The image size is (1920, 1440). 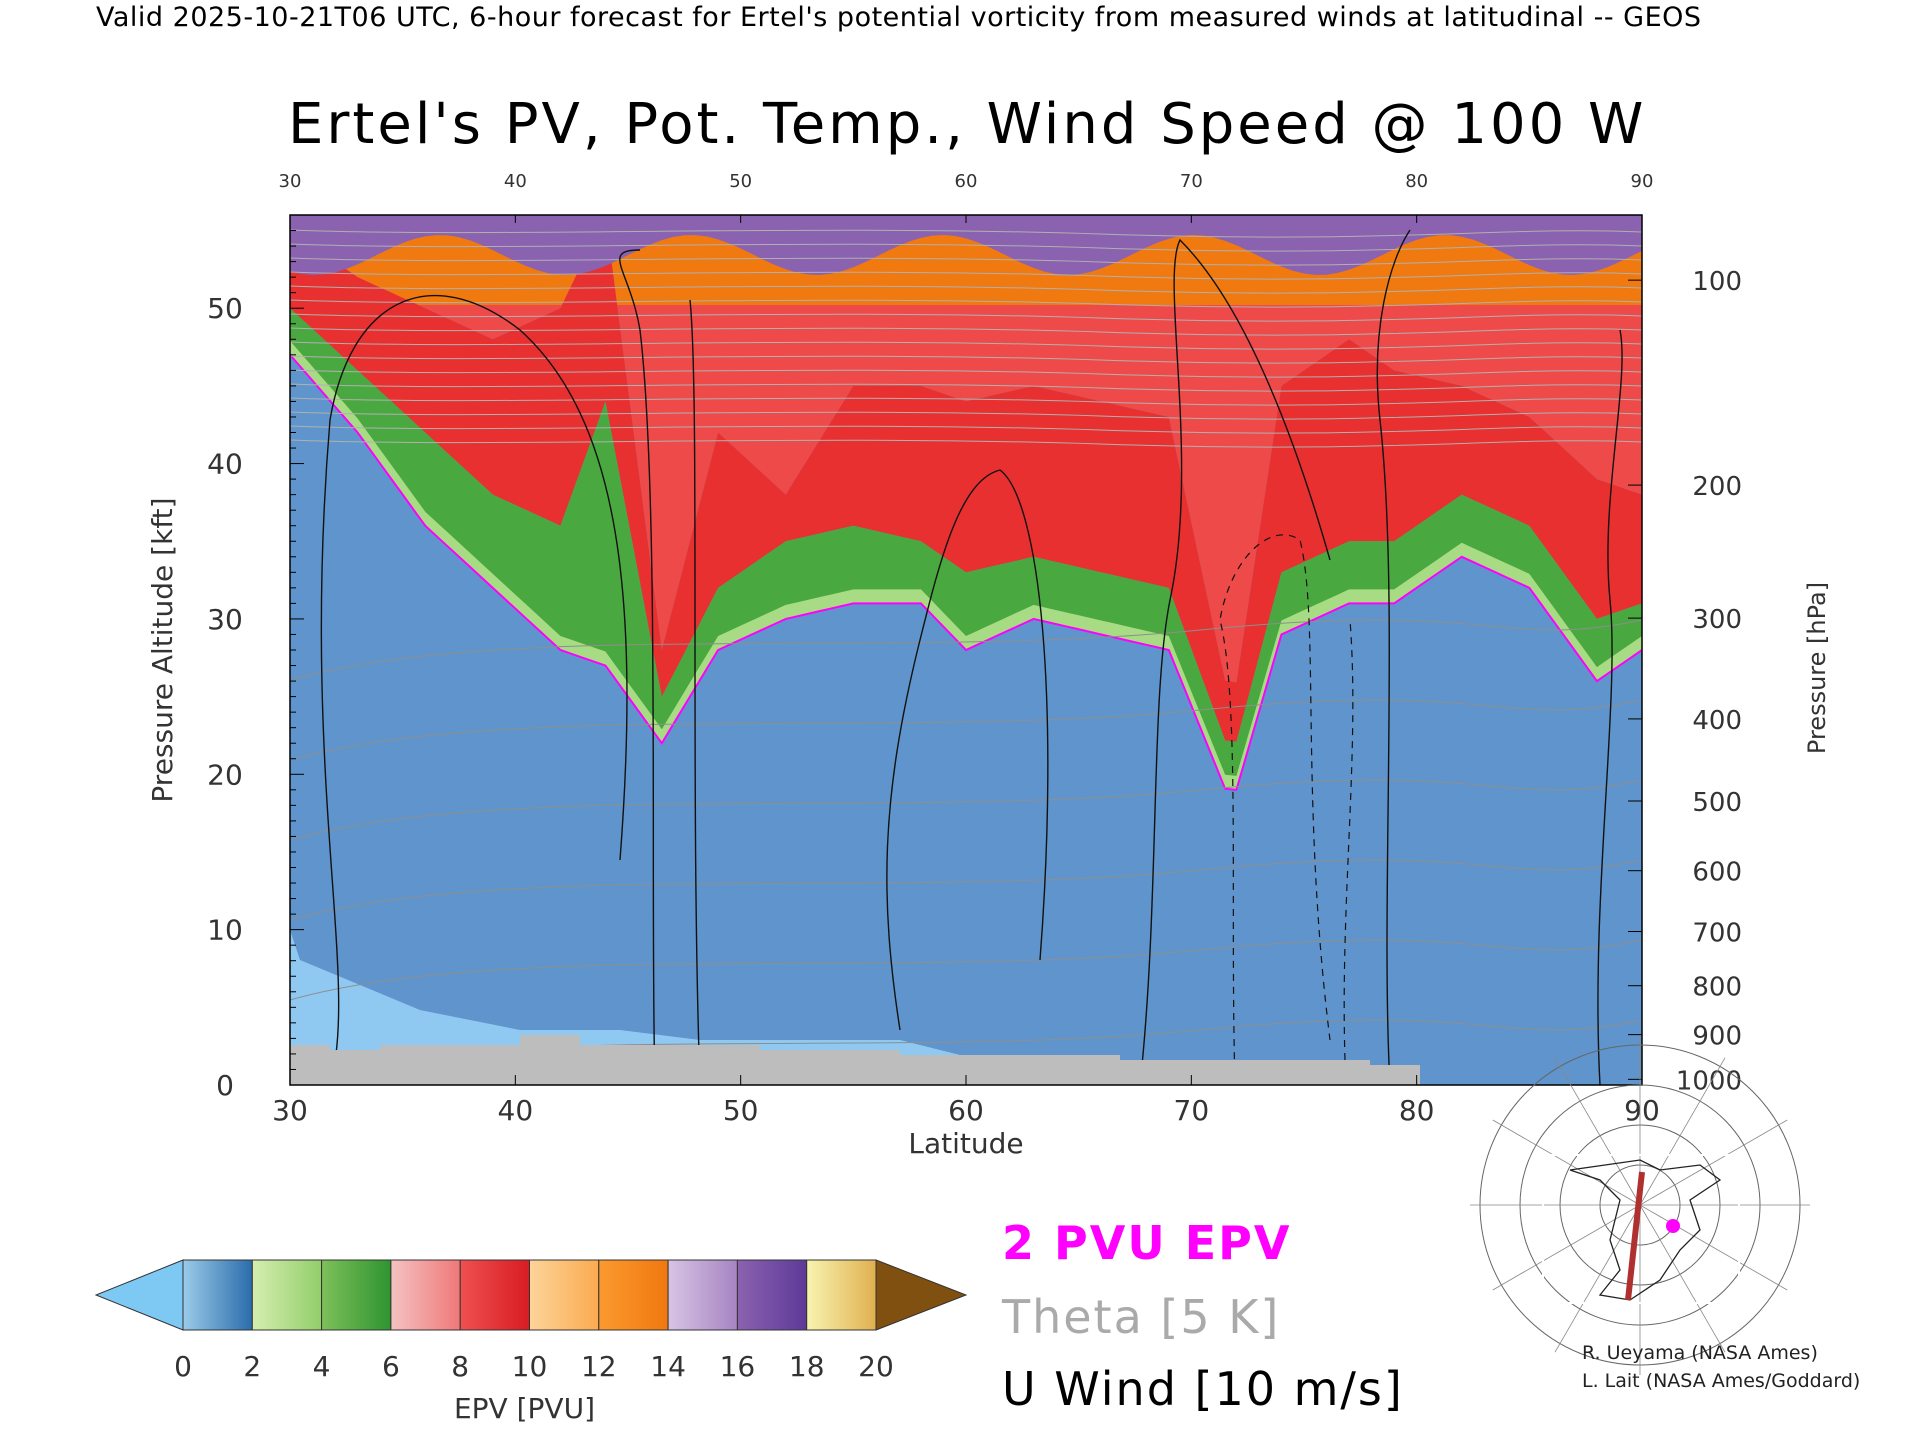 I want to click on colorbar: 0 2 4 6 8 10 12 14 16 18 20 EPV [PVU], so click(x=531, y=1342).